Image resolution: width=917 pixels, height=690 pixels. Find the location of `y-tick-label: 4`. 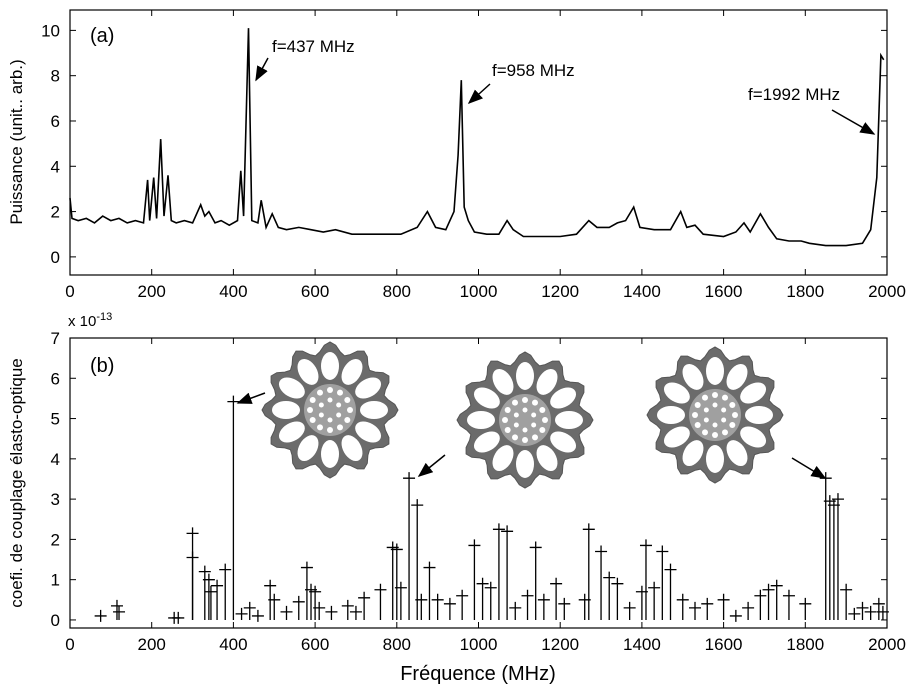

y-tick-label: 4 is located at coordinates (55, 459).